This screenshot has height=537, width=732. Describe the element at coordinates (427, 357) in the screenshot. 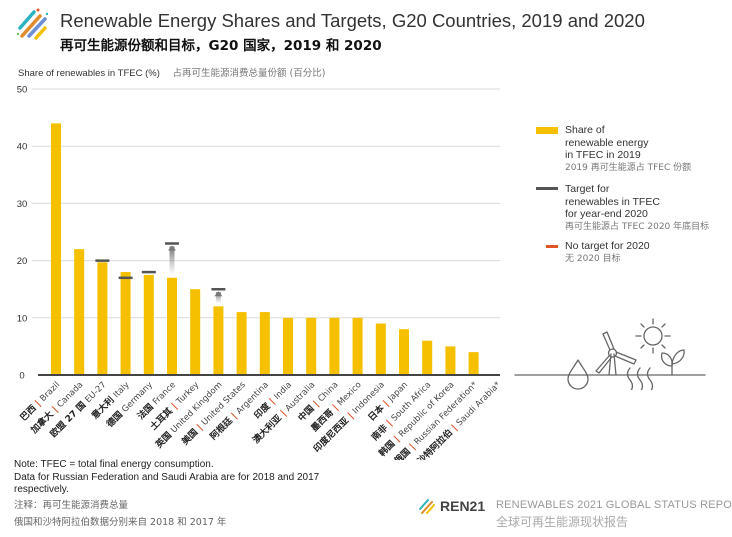

I see `bar-south-africa` at that location.